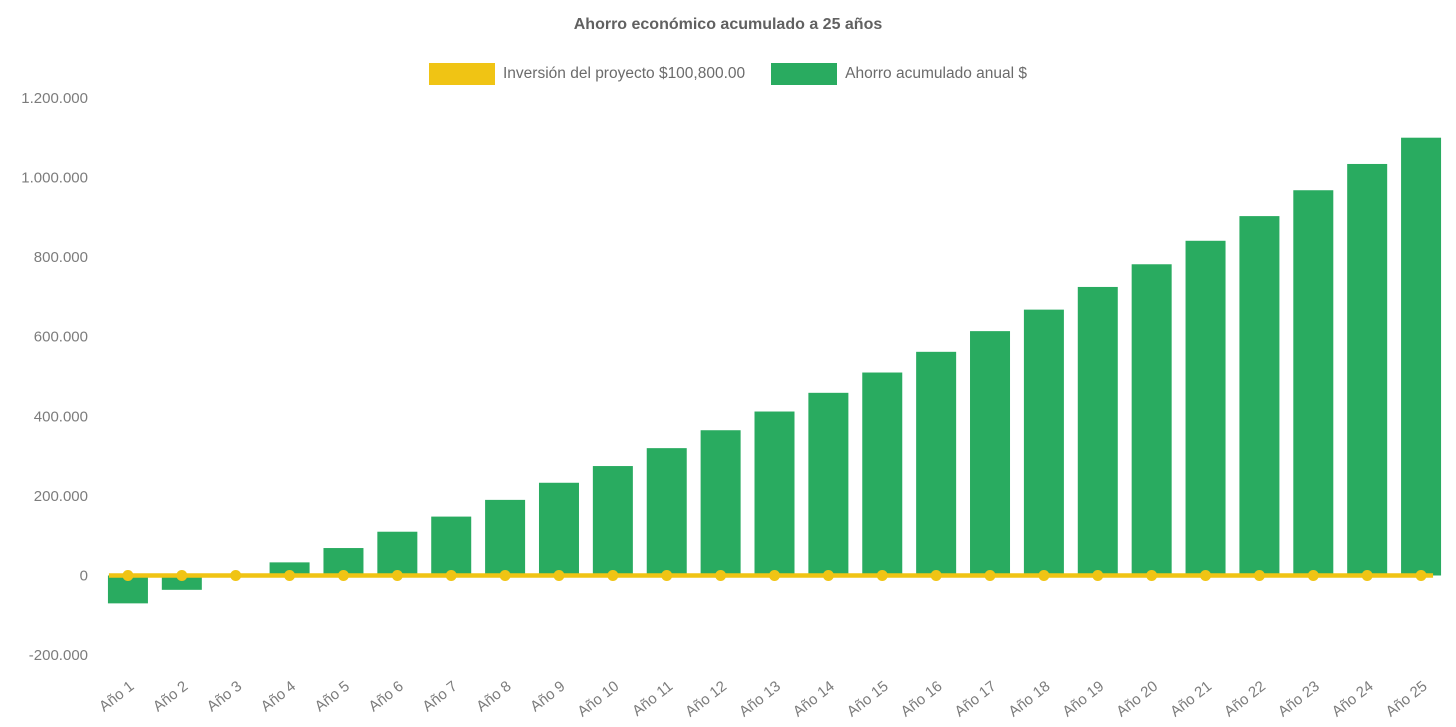 The image size is (1456, 727). What do you see at coordinates (397, 553) in the screenshot?
I see `bar-año-6` at bounding box center [397, 553].